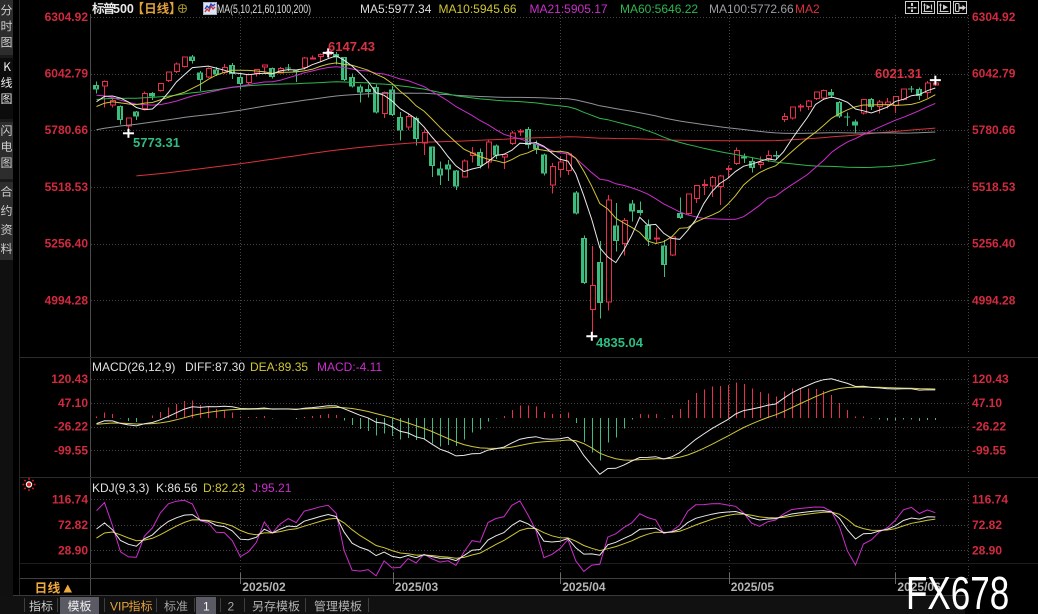  What do you see at coordinates (919, 587) in the screenshot?
I see `svg-text: 2025/06` at bounding box center [919, 587].